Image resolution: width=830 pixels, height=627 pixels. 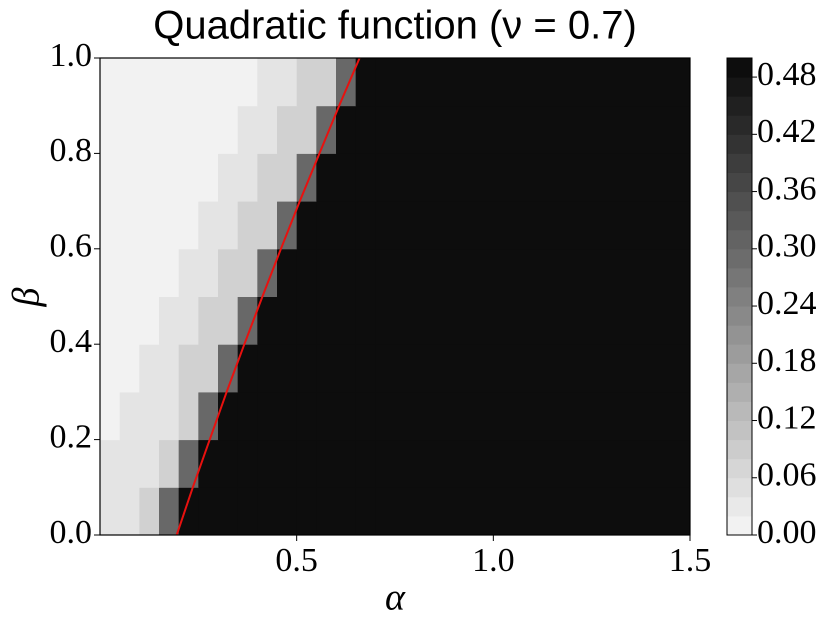 What do you see at coordinates (71, 55) in the screenshot?
I see `y-tick-label: 1.0` at bounding box center [71, 55].